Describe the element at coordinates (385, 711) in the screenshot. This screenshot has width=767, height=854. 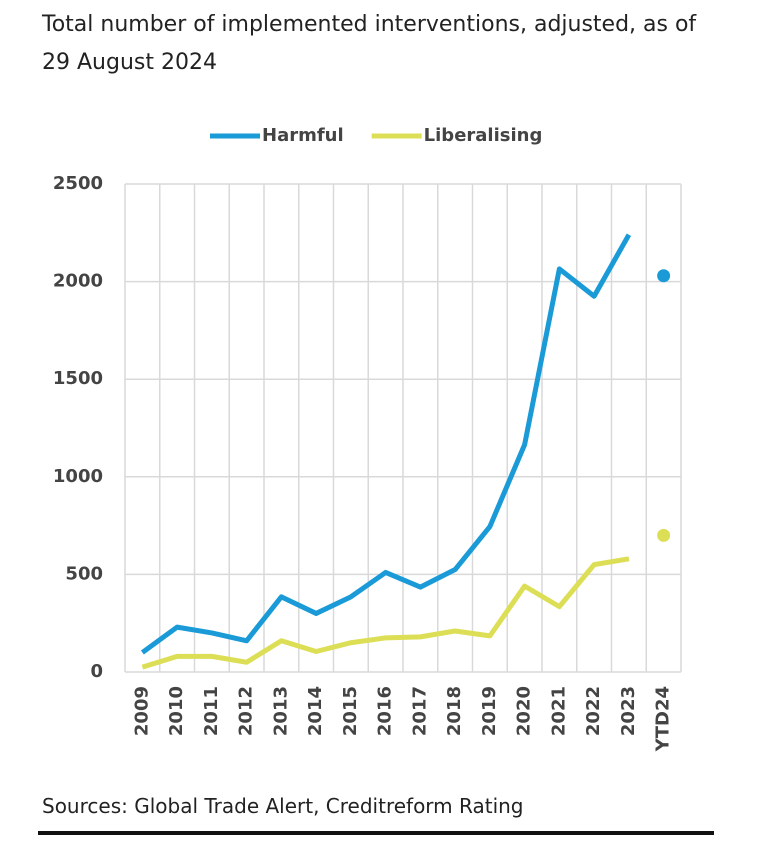
I see `x-tick-label: 2016` at that location.